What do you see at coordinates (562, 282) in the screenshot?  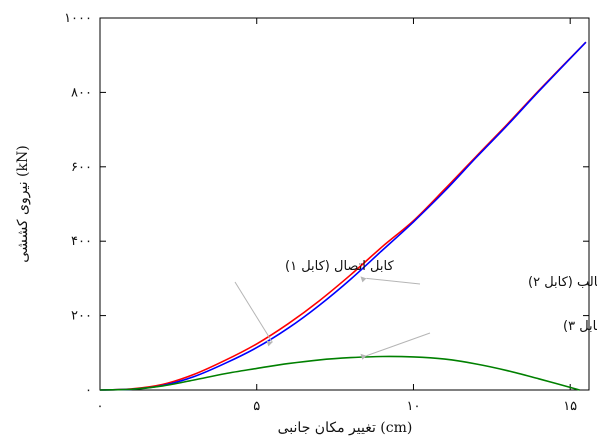 I see `annotation-label: کابل غالب (کابل ۲)` at bounding box center [562, 282].